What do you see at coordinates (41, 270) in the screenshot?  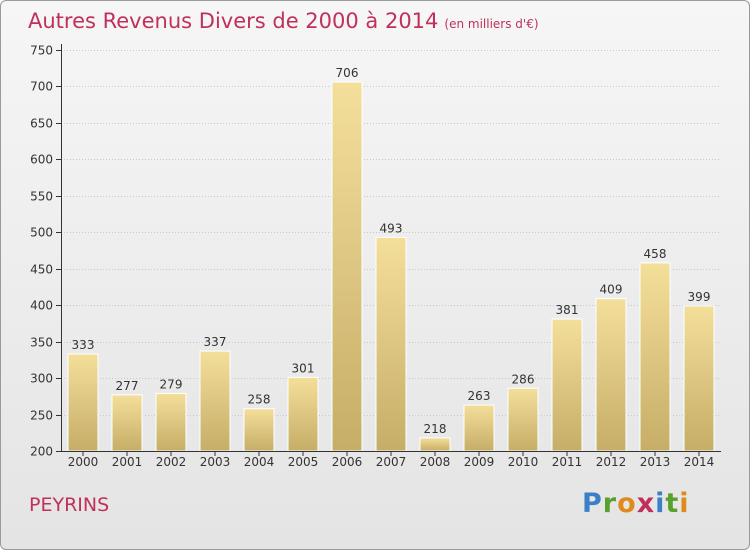 I see `y-tick-label: 450` at bounding box center [41, 270].